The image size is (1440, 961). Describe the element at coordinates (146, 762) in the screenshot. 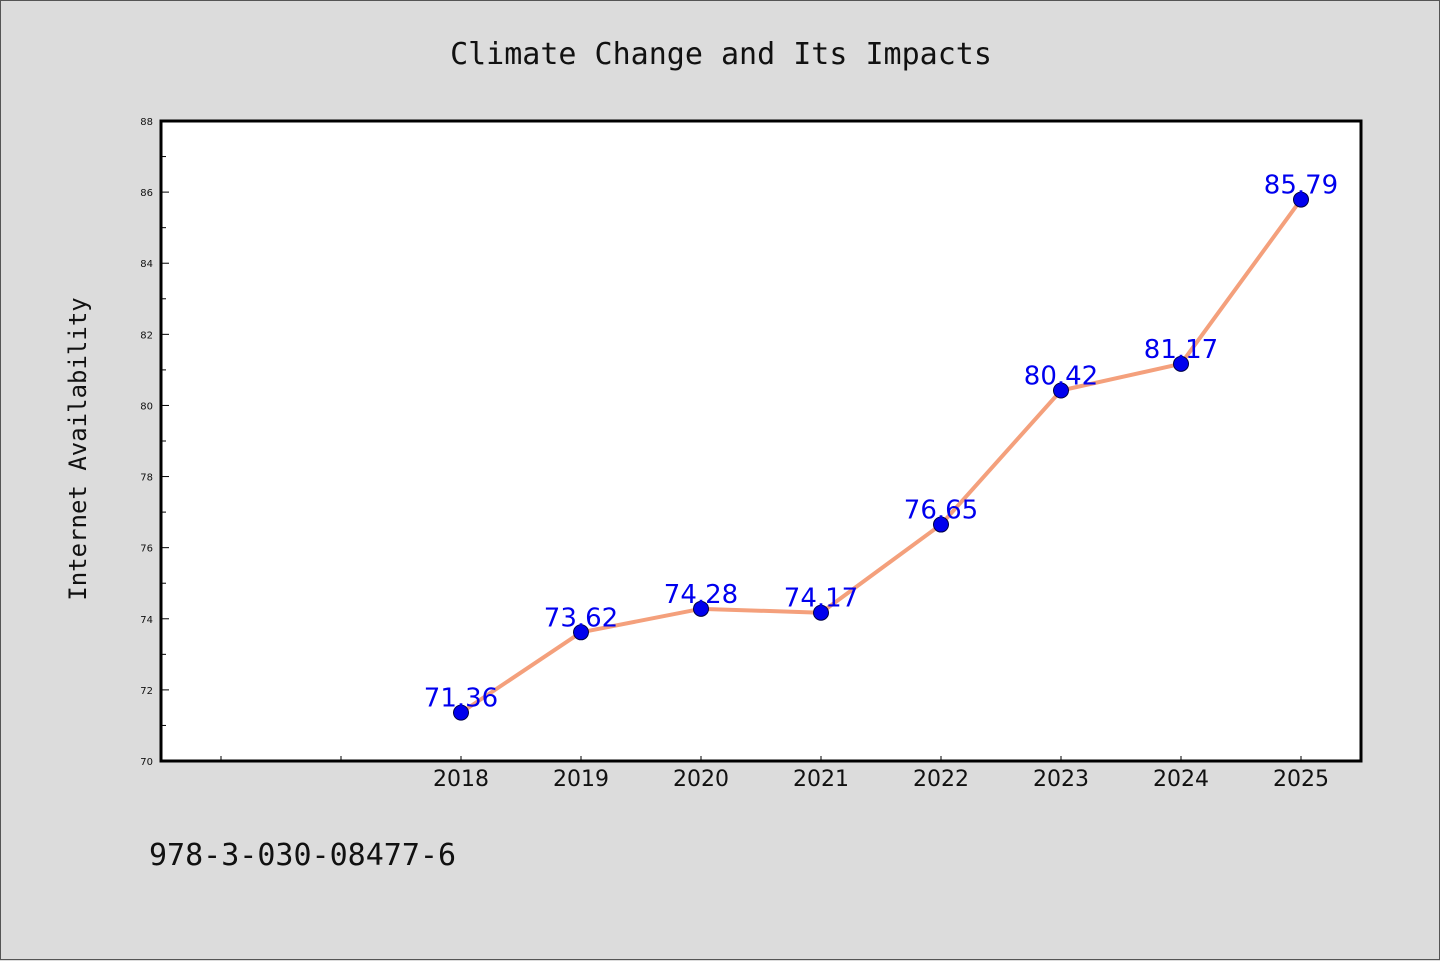

I see `y-tick-label: 70` at that location.